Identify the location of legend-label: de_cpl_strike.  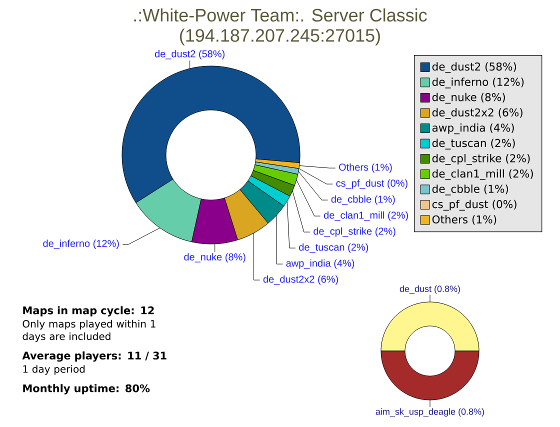
(467, 159).